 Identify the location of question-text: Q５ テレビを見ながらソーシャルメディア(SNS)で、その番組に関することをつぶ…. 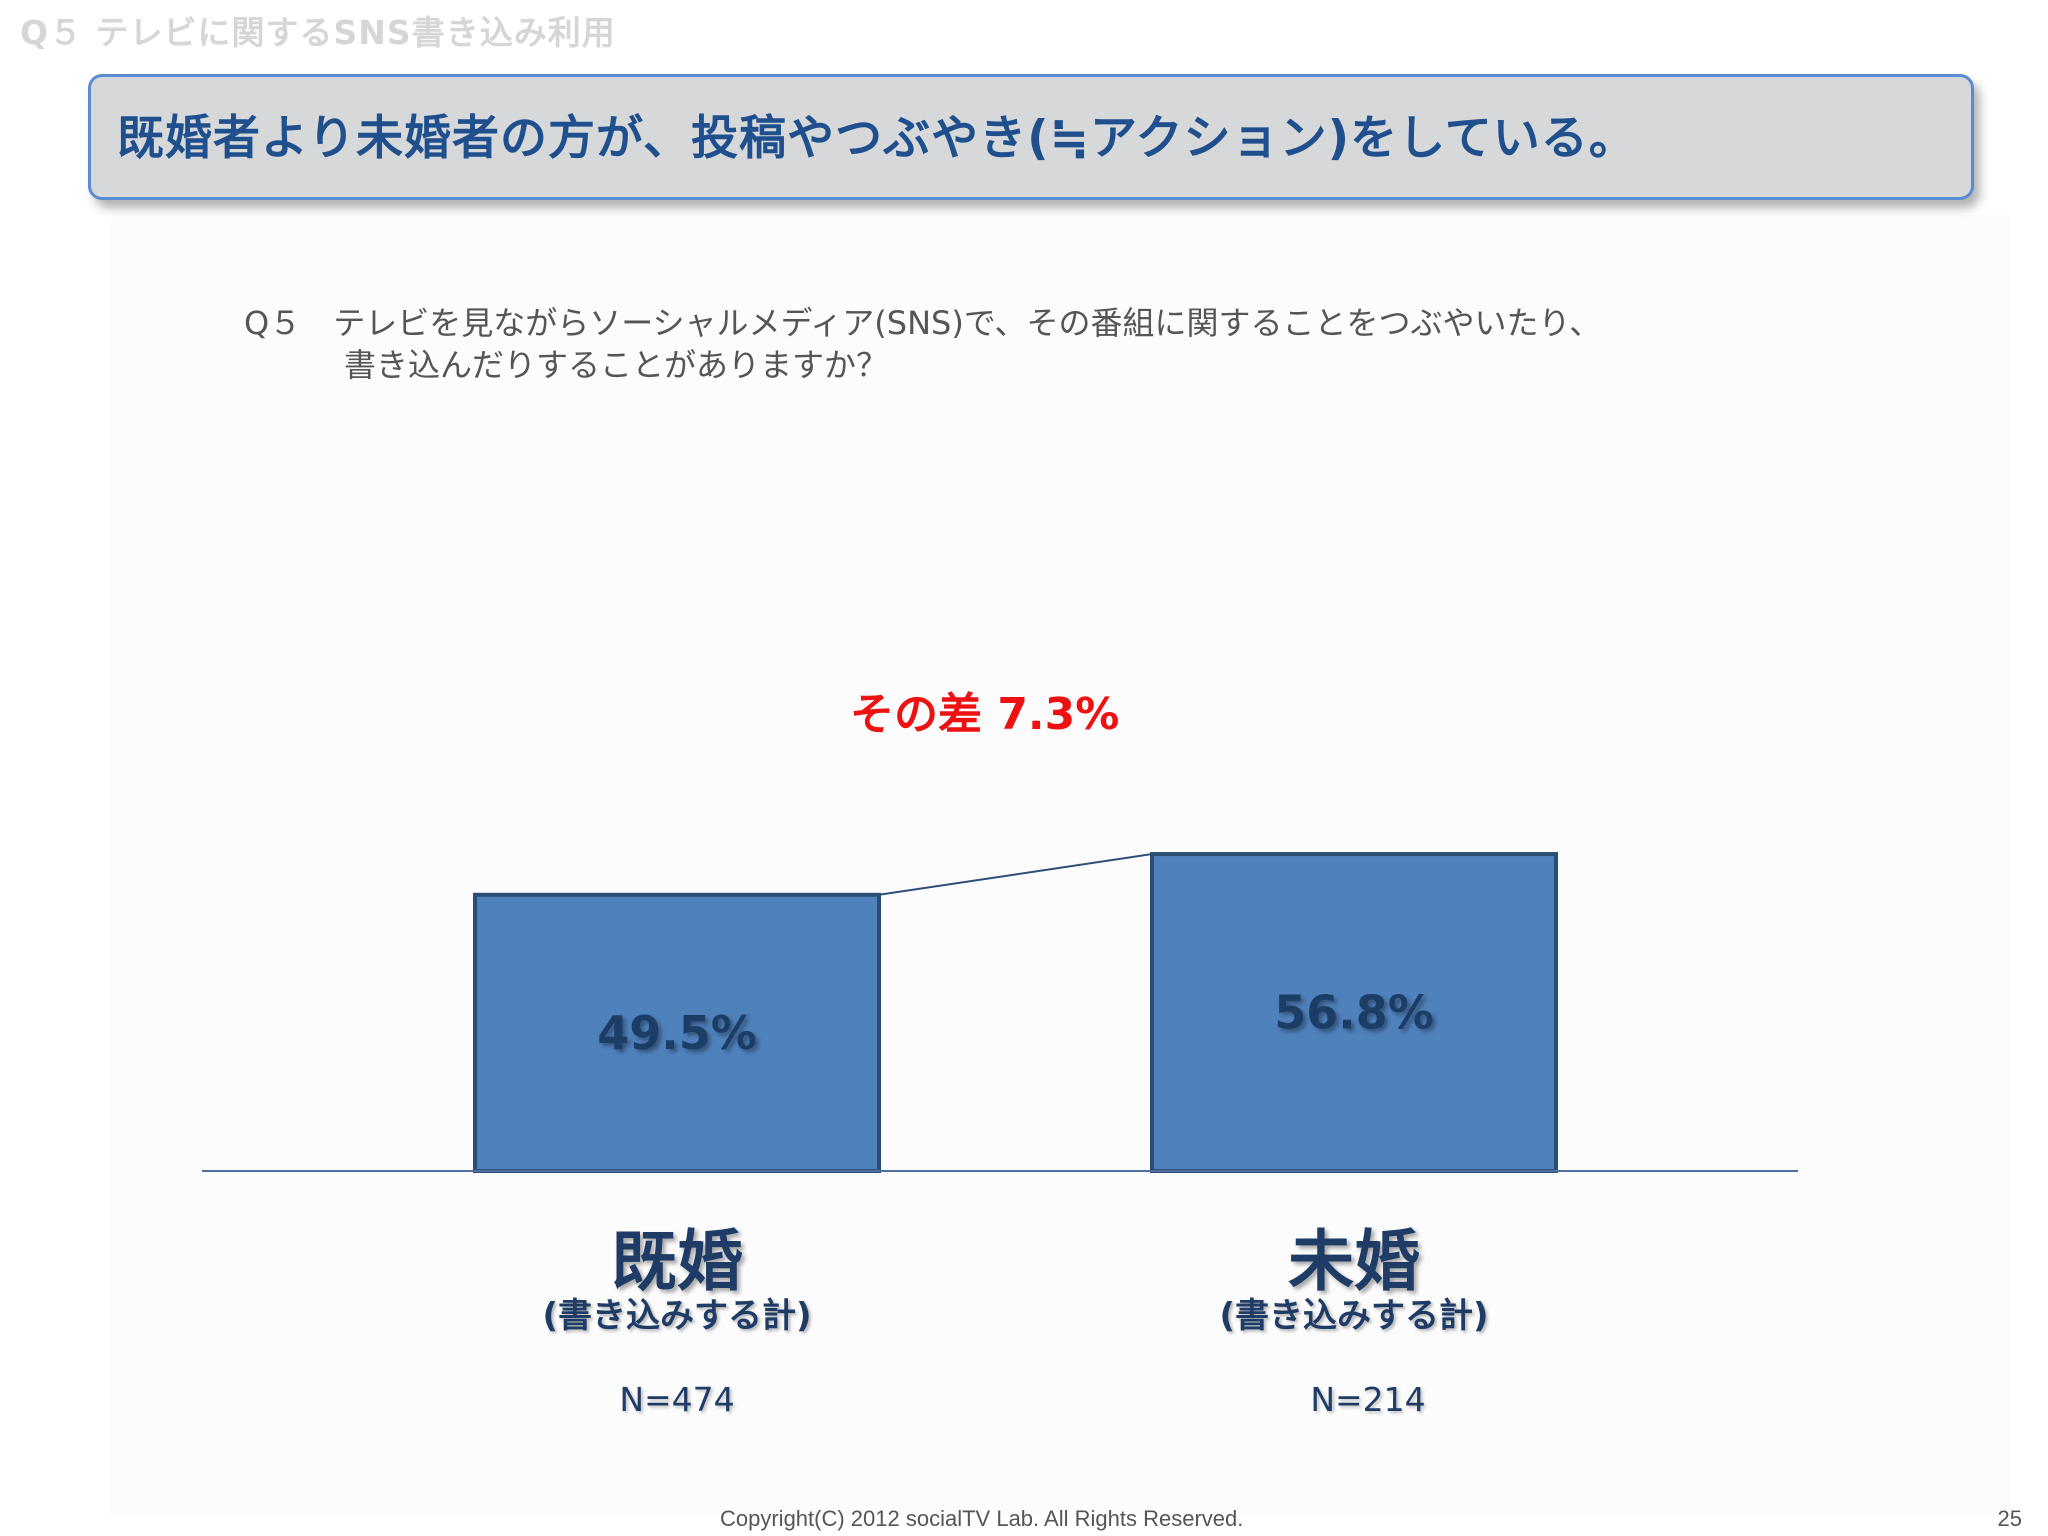
(922, 344).